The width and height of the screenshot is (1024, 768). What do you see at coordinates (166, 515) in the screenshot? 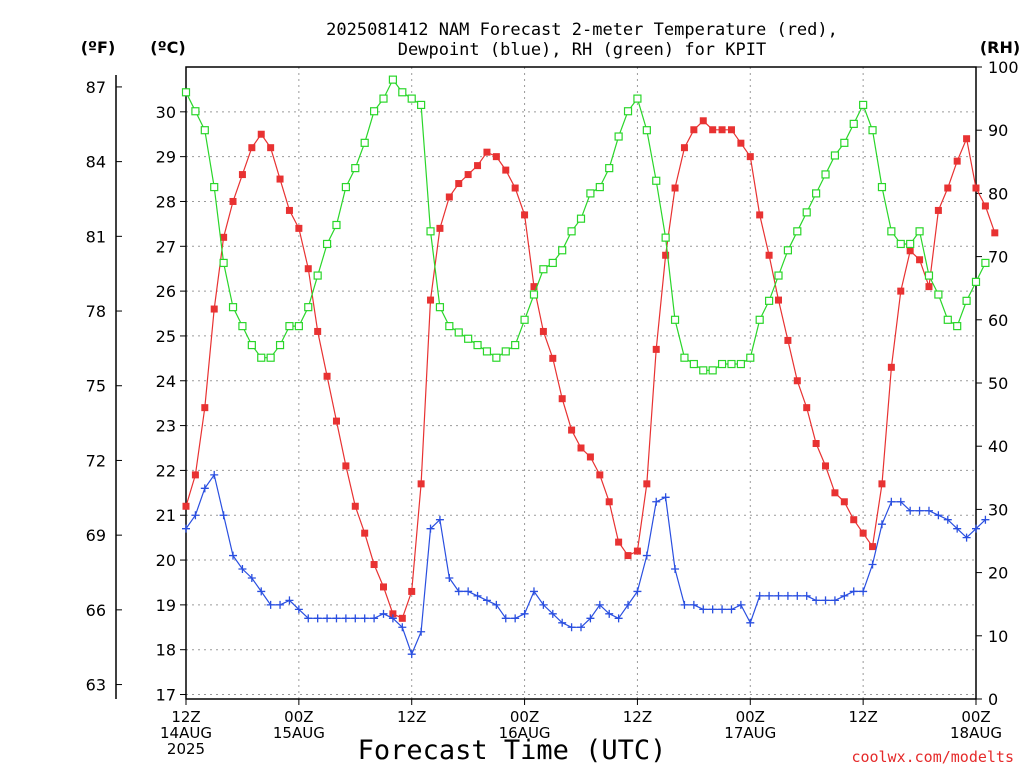
I see `celsius-tick-label: 21` at bounding box center [166, 515].